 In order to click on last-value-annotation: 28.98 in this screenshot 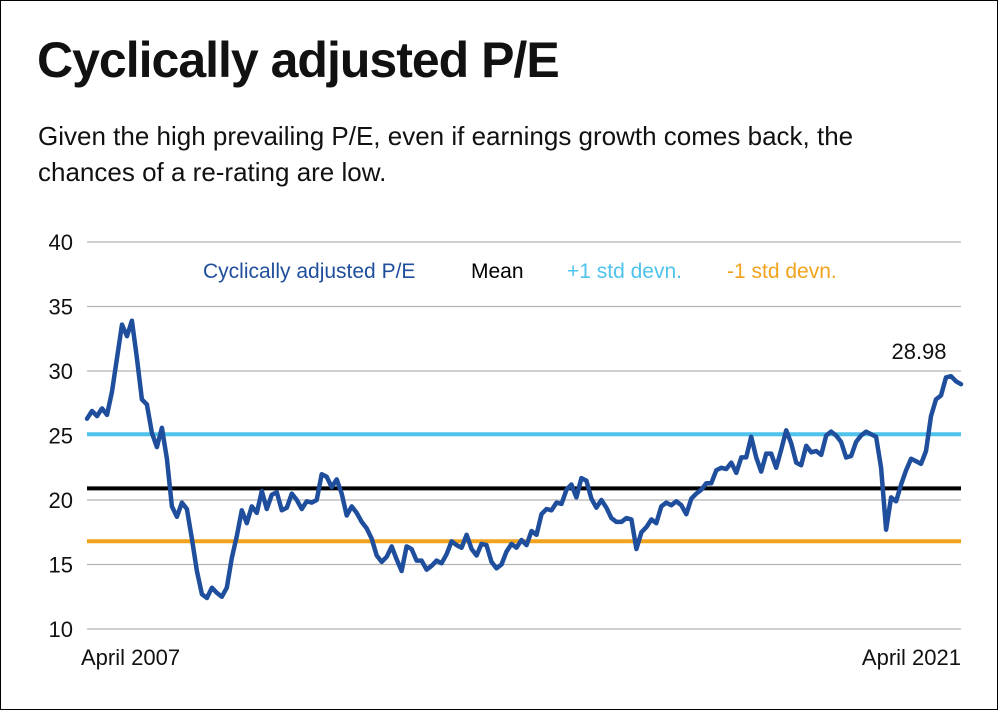, I will do `click(918, 351)`.